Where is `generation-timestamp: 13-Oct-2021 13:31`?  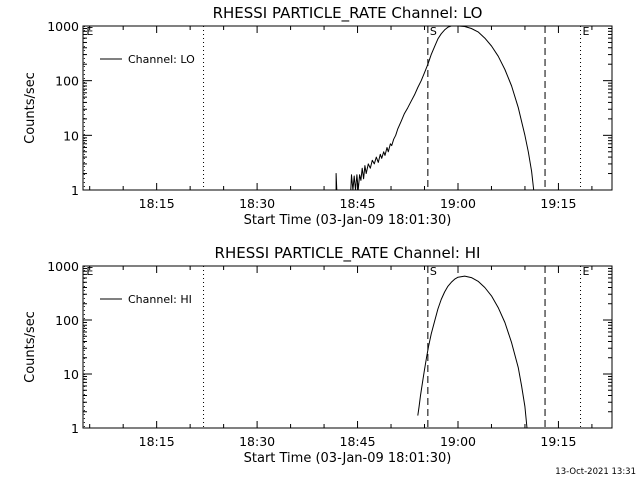
generation-timestamp: 13-Oct-2021 13:31 is located at coordinates (595, 472).